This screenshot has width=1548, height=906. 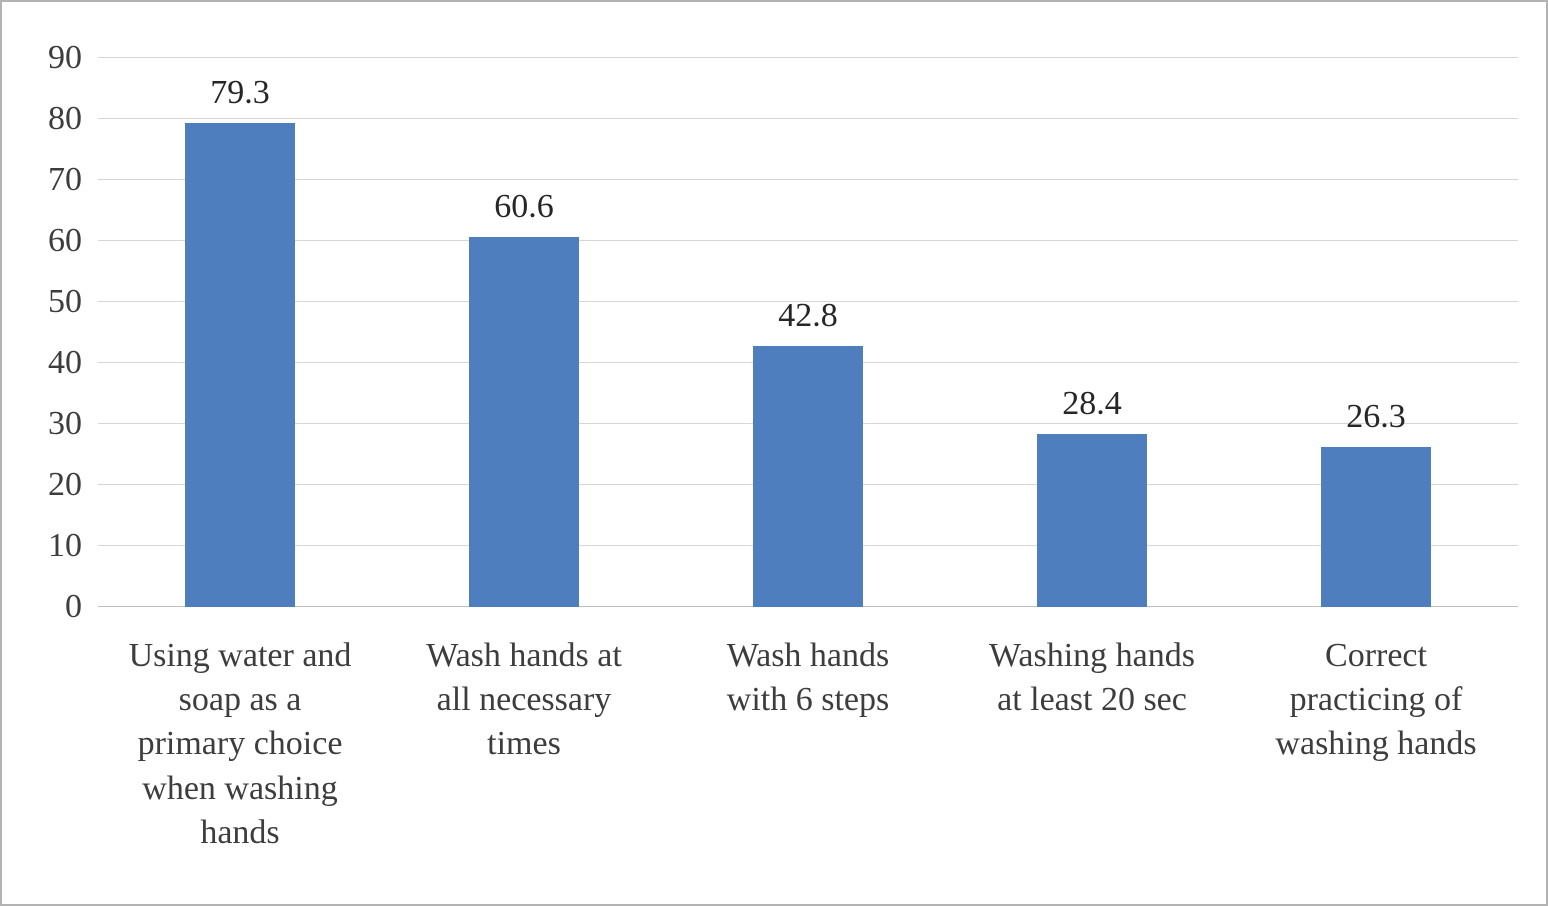 I want to click on x-category-label: Wash hands with 6 steps, so click(x=808, y=678).